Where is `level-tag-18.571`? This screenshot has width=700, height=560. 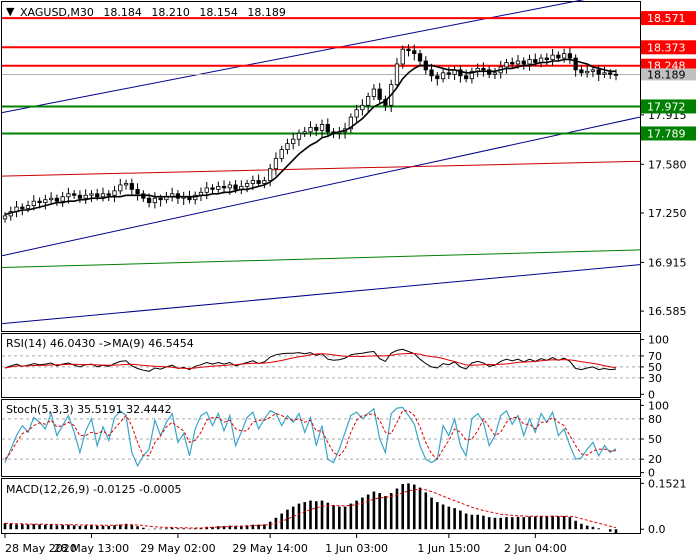
level-tag-18.571 is located at coordinates (668, 18).